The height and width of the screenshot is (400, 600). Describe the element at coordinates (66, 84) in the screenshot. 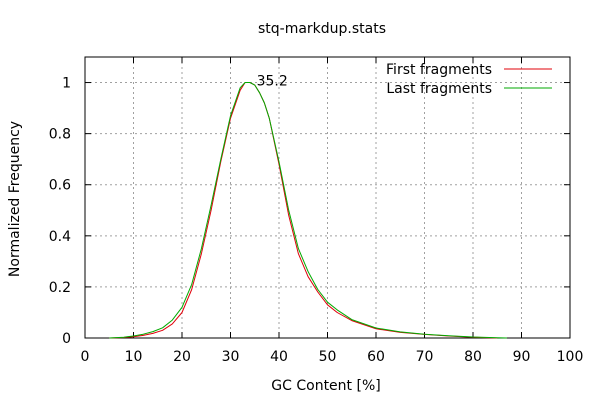

I see `y-tick-label: 1` at that location.